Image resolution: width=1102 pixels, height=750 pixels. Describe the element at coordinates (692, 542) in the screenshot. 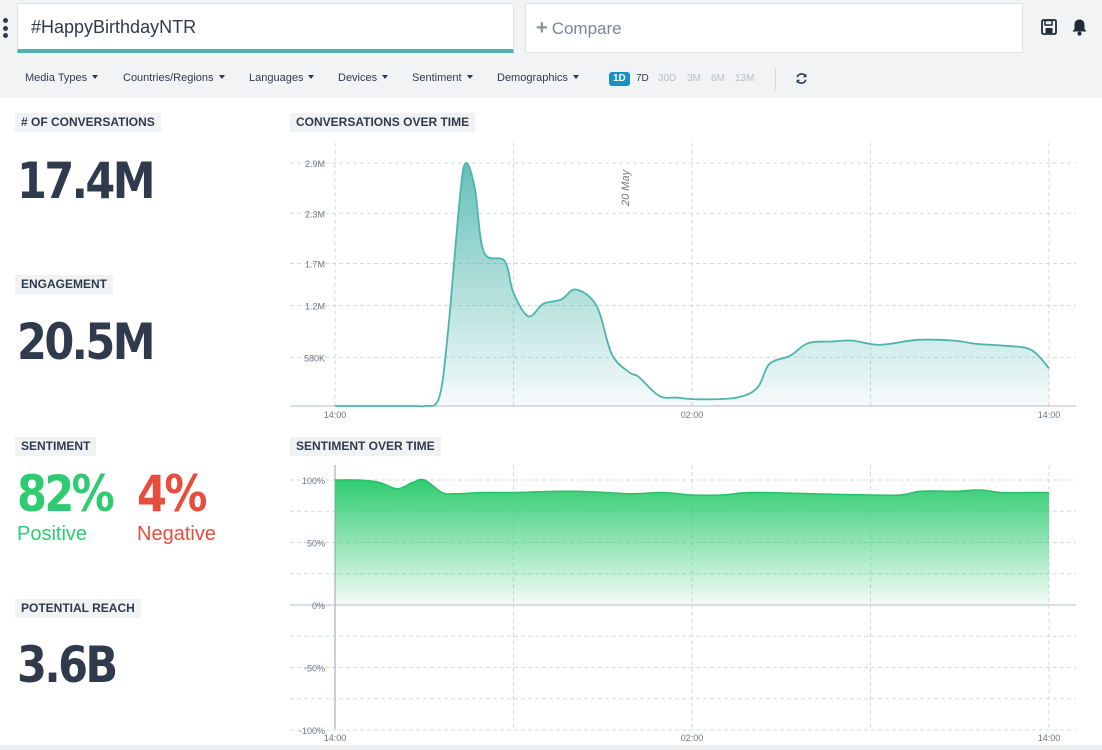

I see `sentiment-area` at that location.